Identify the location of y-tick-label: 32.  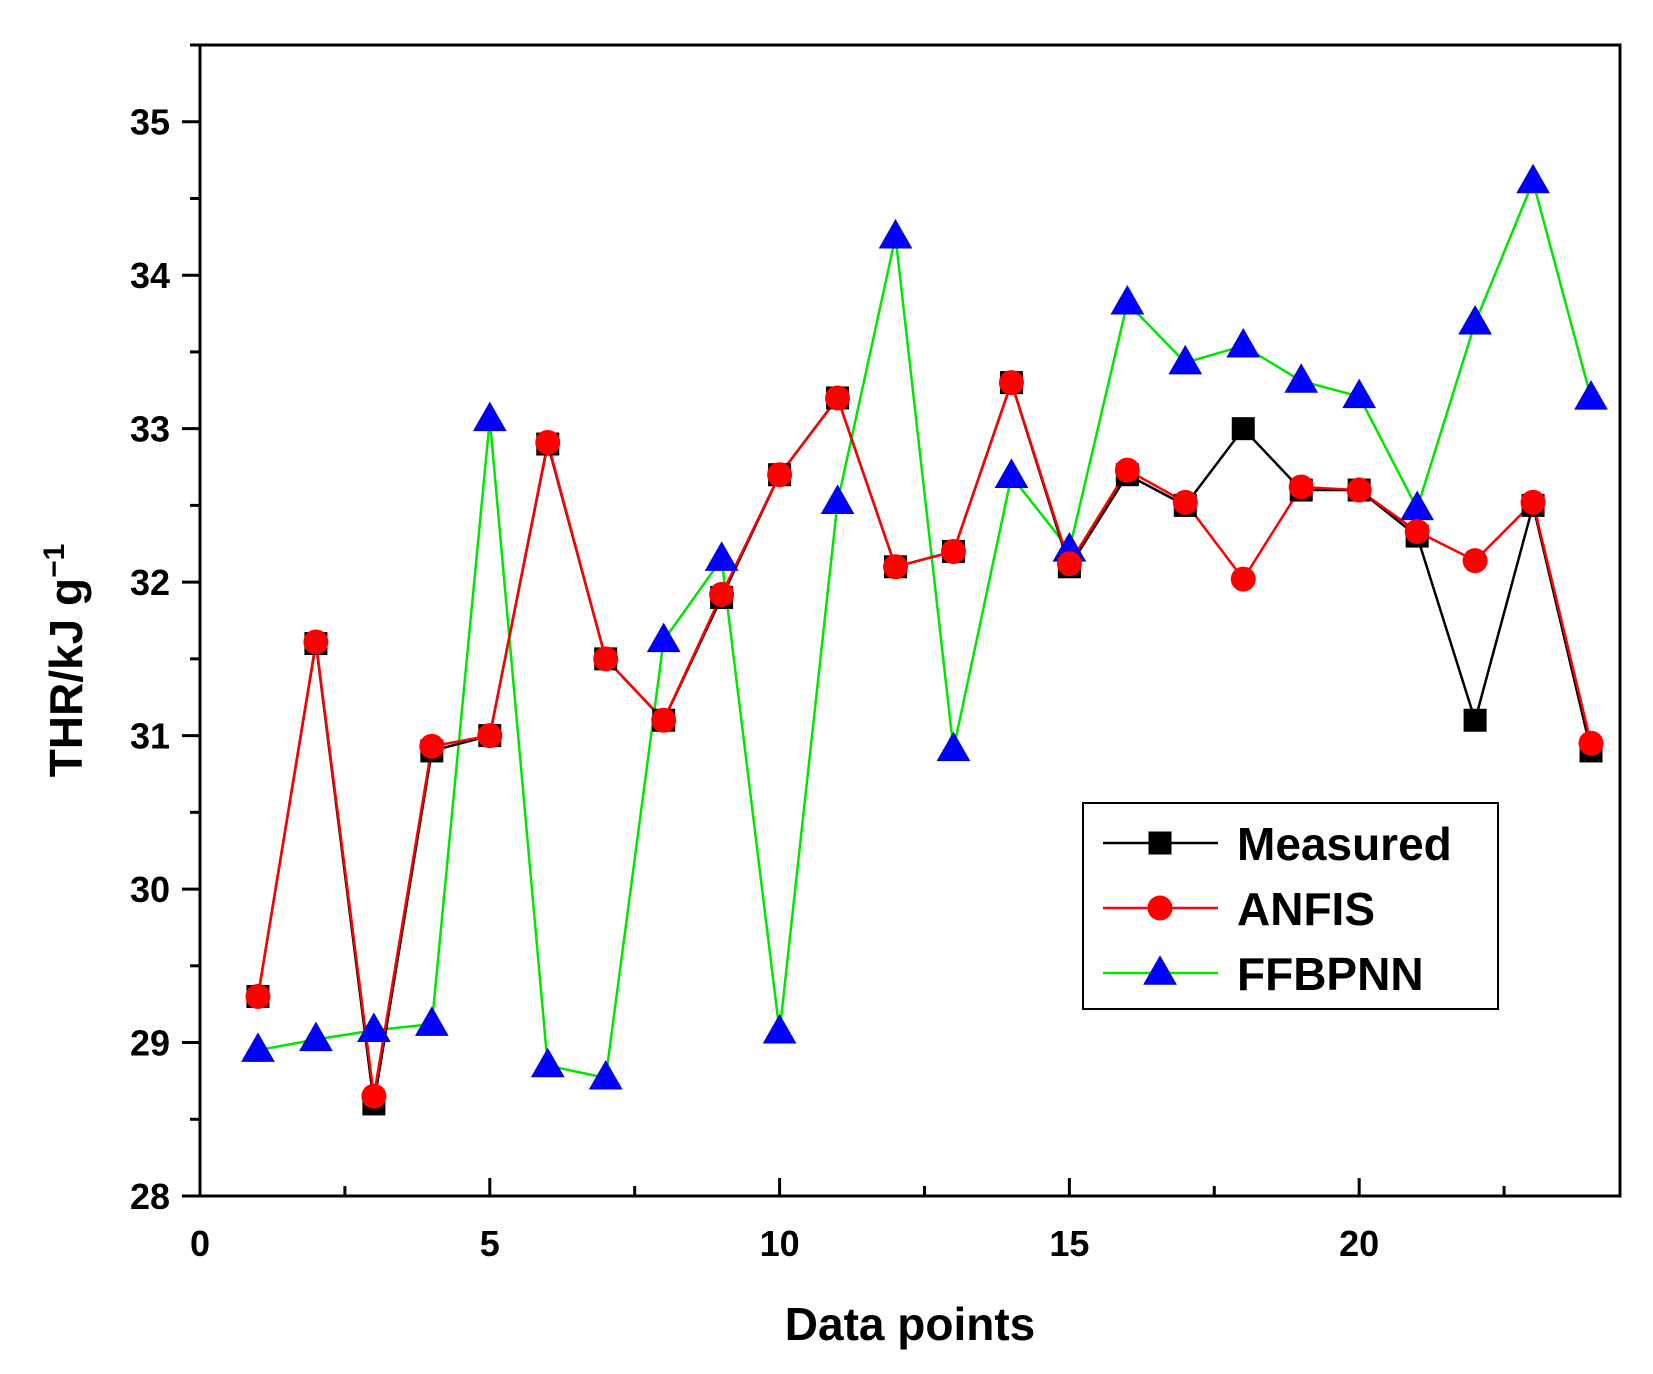
(150, 582).